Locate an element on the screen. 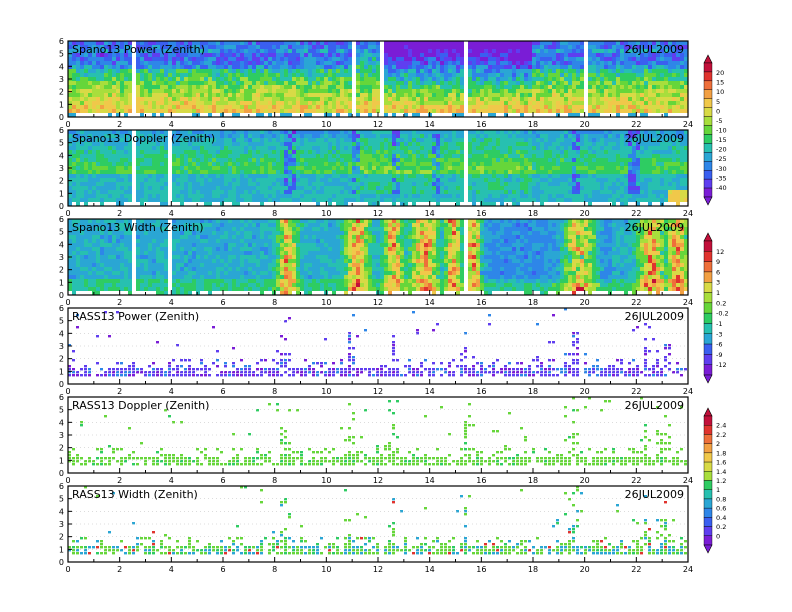  colorbar-label: 9 is located at coordinates (718, 262).